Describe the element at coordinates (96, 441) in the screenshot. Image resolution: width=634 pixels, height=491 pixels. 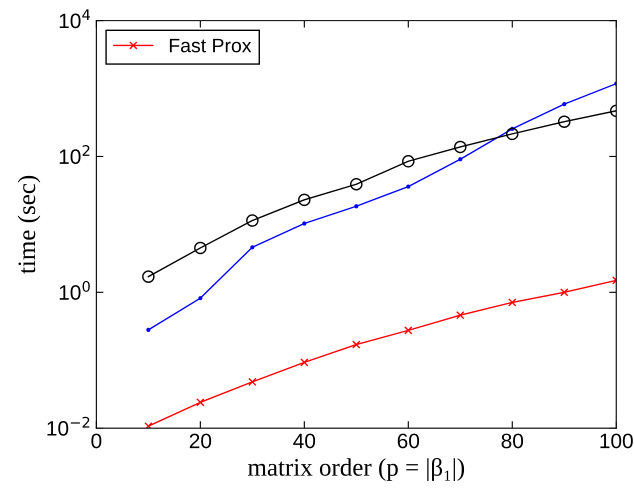
I see `x-tick-label: 0` at that location.